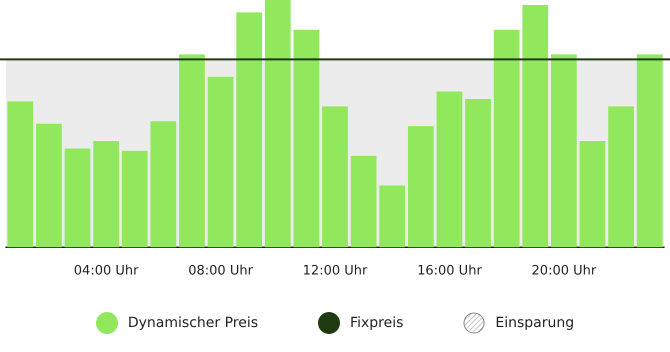 This screenshot has width=670, height=352. I want to click on x-tick-label: 08:00 Uhr, so click(221, 271).